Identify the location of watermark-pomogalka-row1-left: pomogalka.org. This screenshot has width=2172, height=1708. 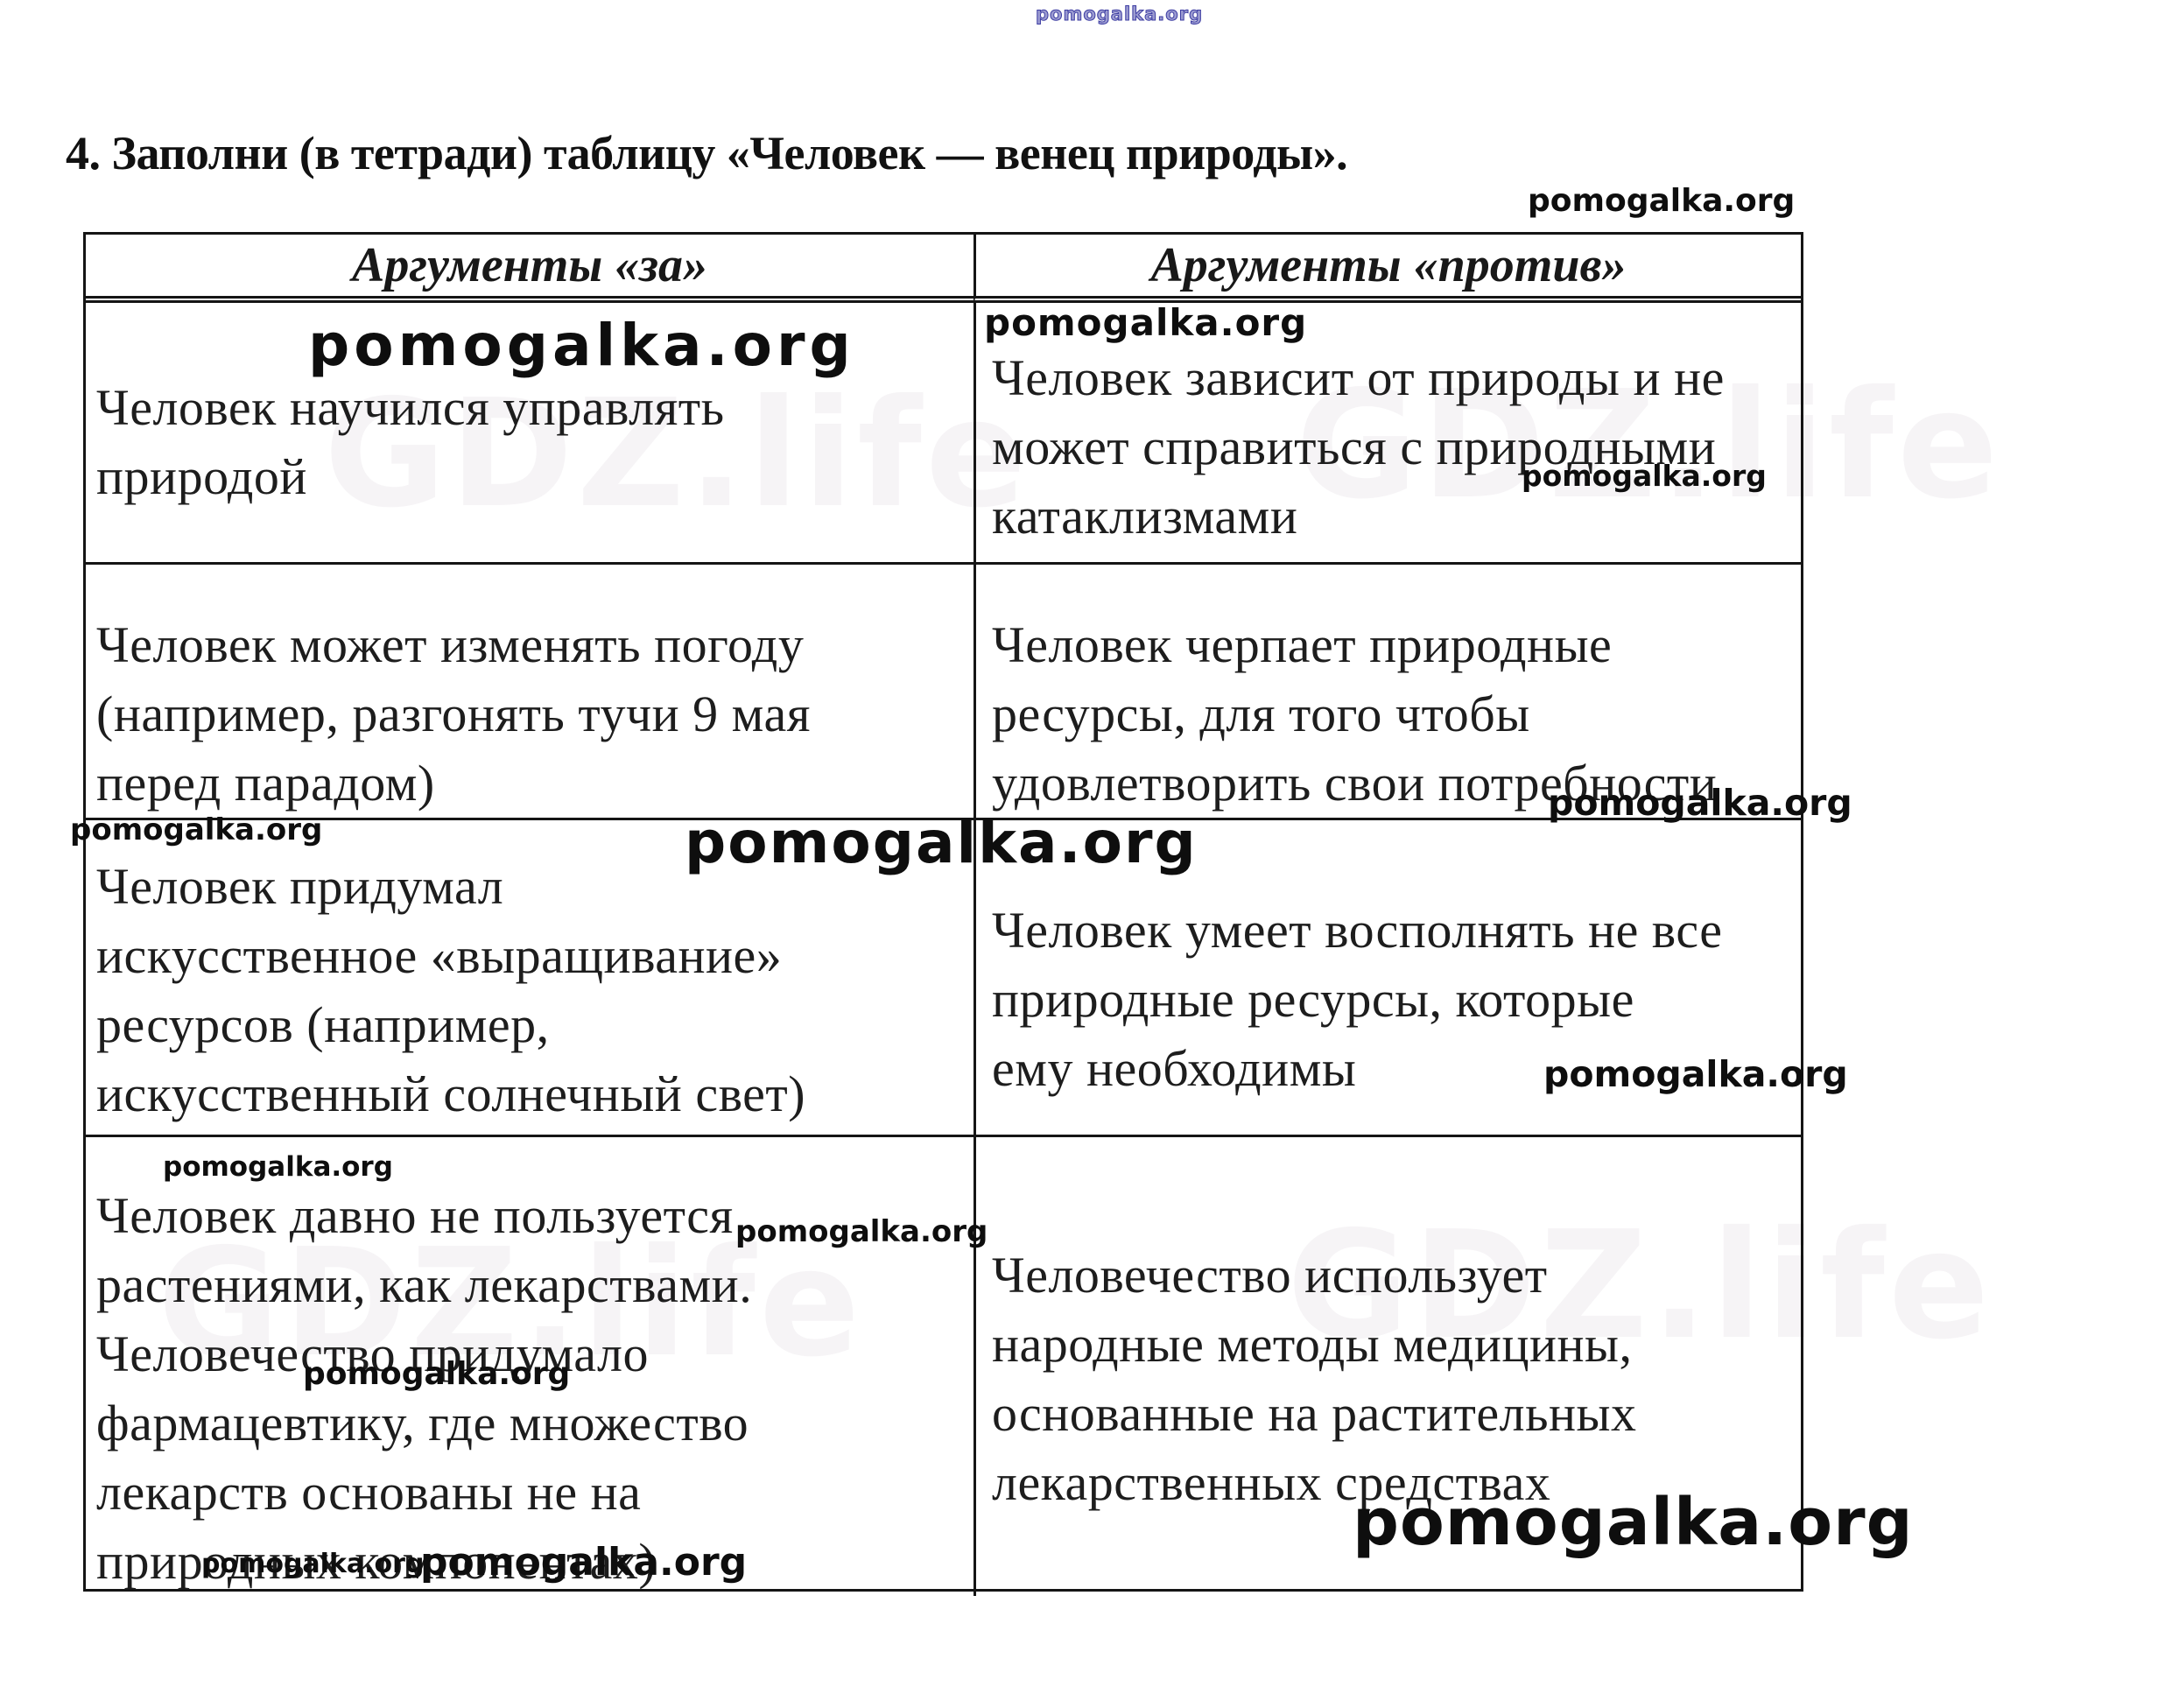
(581, 346).